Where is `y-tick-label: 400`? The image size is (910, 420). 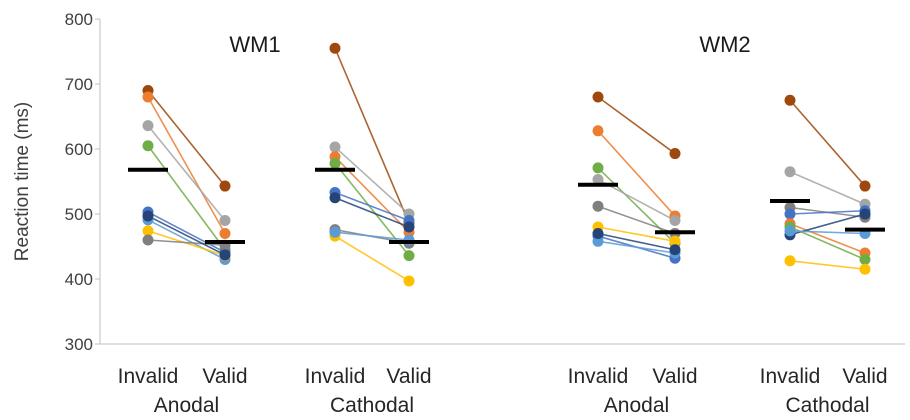
y-tick-label: 400 is located at coordinates (79, 279).